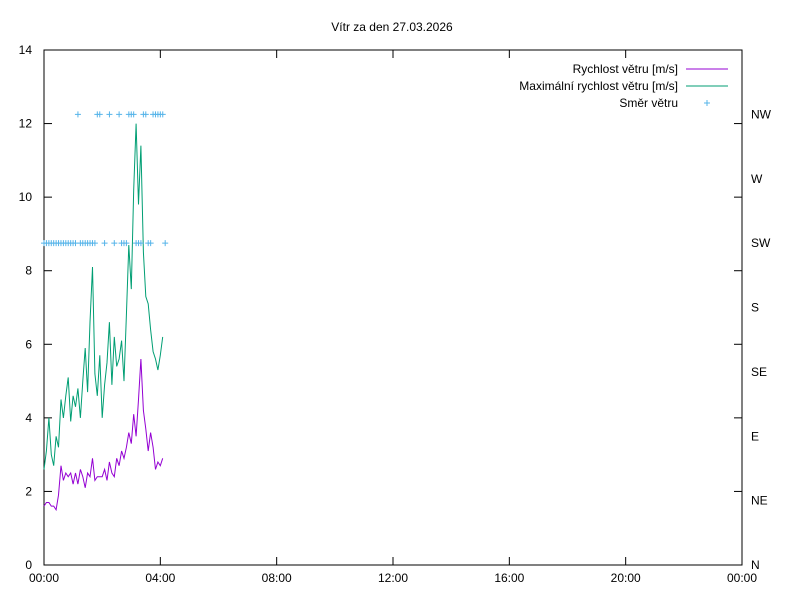 The width and height of the screenshot is (800, 600). What do you see at coordinates (755, 308) in the screenshot?
I see `y2-tick-label: S` at bounding box center [755, 308].